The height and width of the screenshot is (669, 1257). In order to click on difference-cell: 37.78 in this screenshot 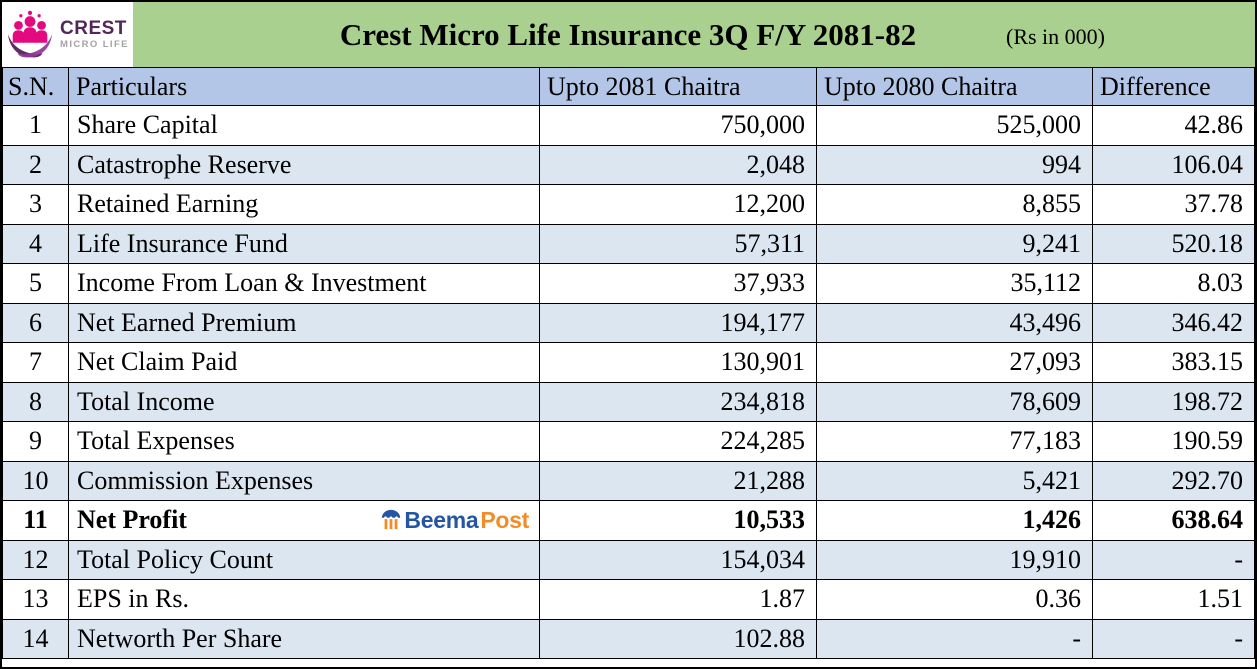, I will do `click(1173, 204)`.